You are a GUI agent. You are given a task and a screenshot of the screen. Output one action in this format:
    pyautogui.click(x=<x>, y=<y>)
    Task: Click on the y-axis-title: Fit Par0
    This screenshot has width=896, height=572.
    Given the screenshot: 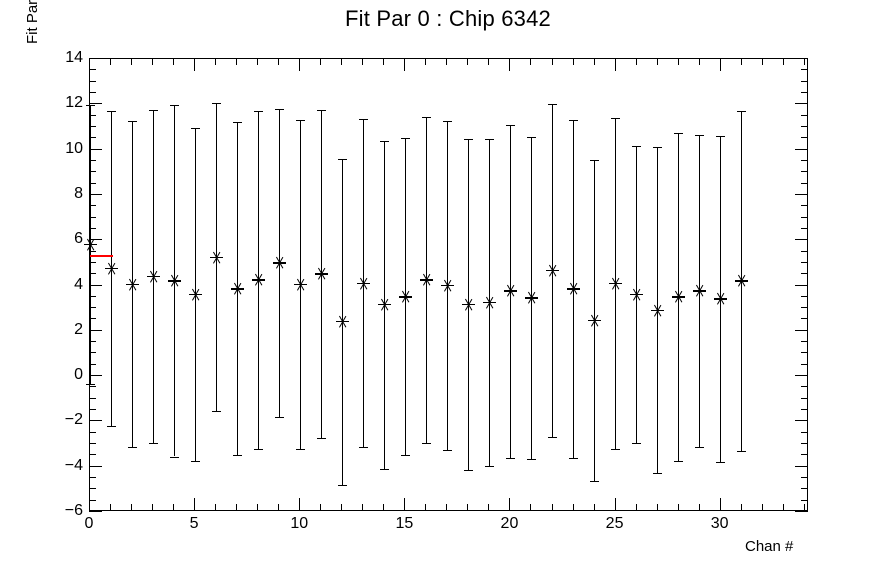 What is the action you would take?
    pyautogui.click(x=32, y=22)
    